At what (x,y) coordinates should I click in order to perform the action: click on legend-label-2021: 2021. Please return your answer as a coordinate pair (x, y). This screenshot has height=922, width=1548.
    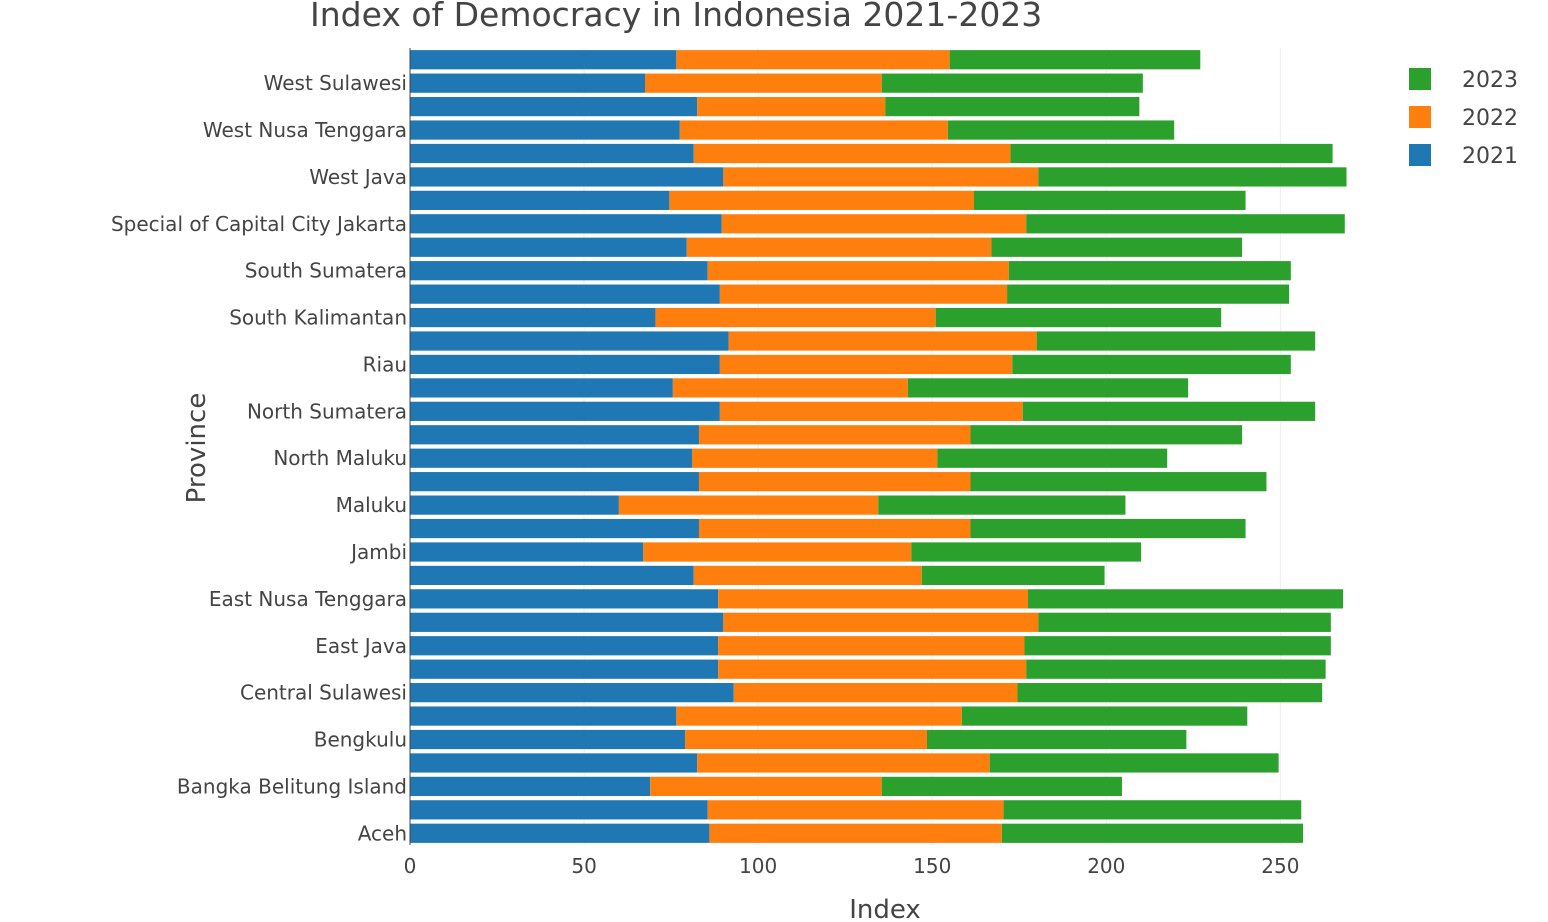
    Looking at the image, I should click on (1490, 156).